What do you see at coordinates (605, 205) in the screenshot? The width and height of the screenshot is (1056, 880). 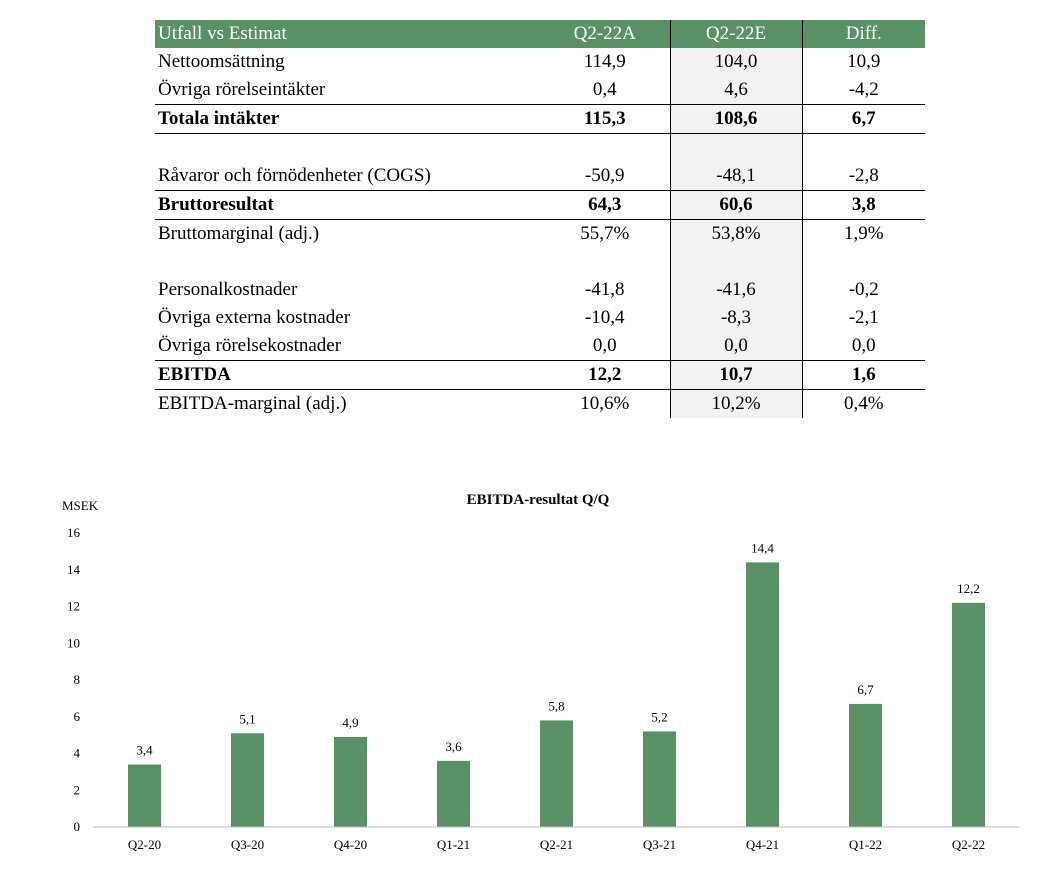 I see `actual-value: 64,3` at bounding box center [605, 205].